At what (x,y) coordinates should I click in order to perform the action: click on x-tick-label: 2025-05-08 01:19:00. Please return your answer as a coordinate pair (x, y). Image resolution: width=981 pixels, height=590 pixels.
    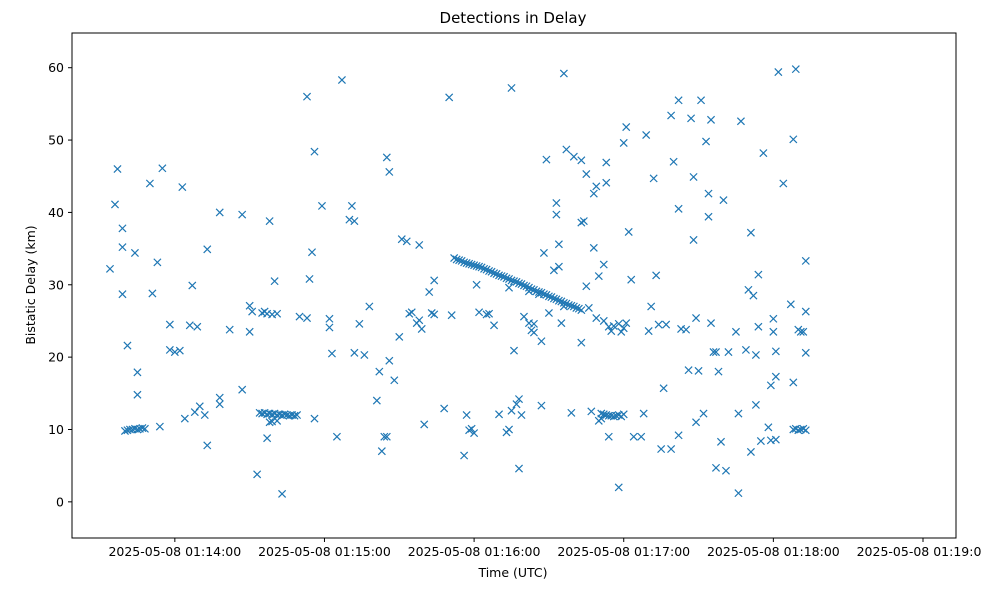
    Looking at the image, I should click on (919, 551).